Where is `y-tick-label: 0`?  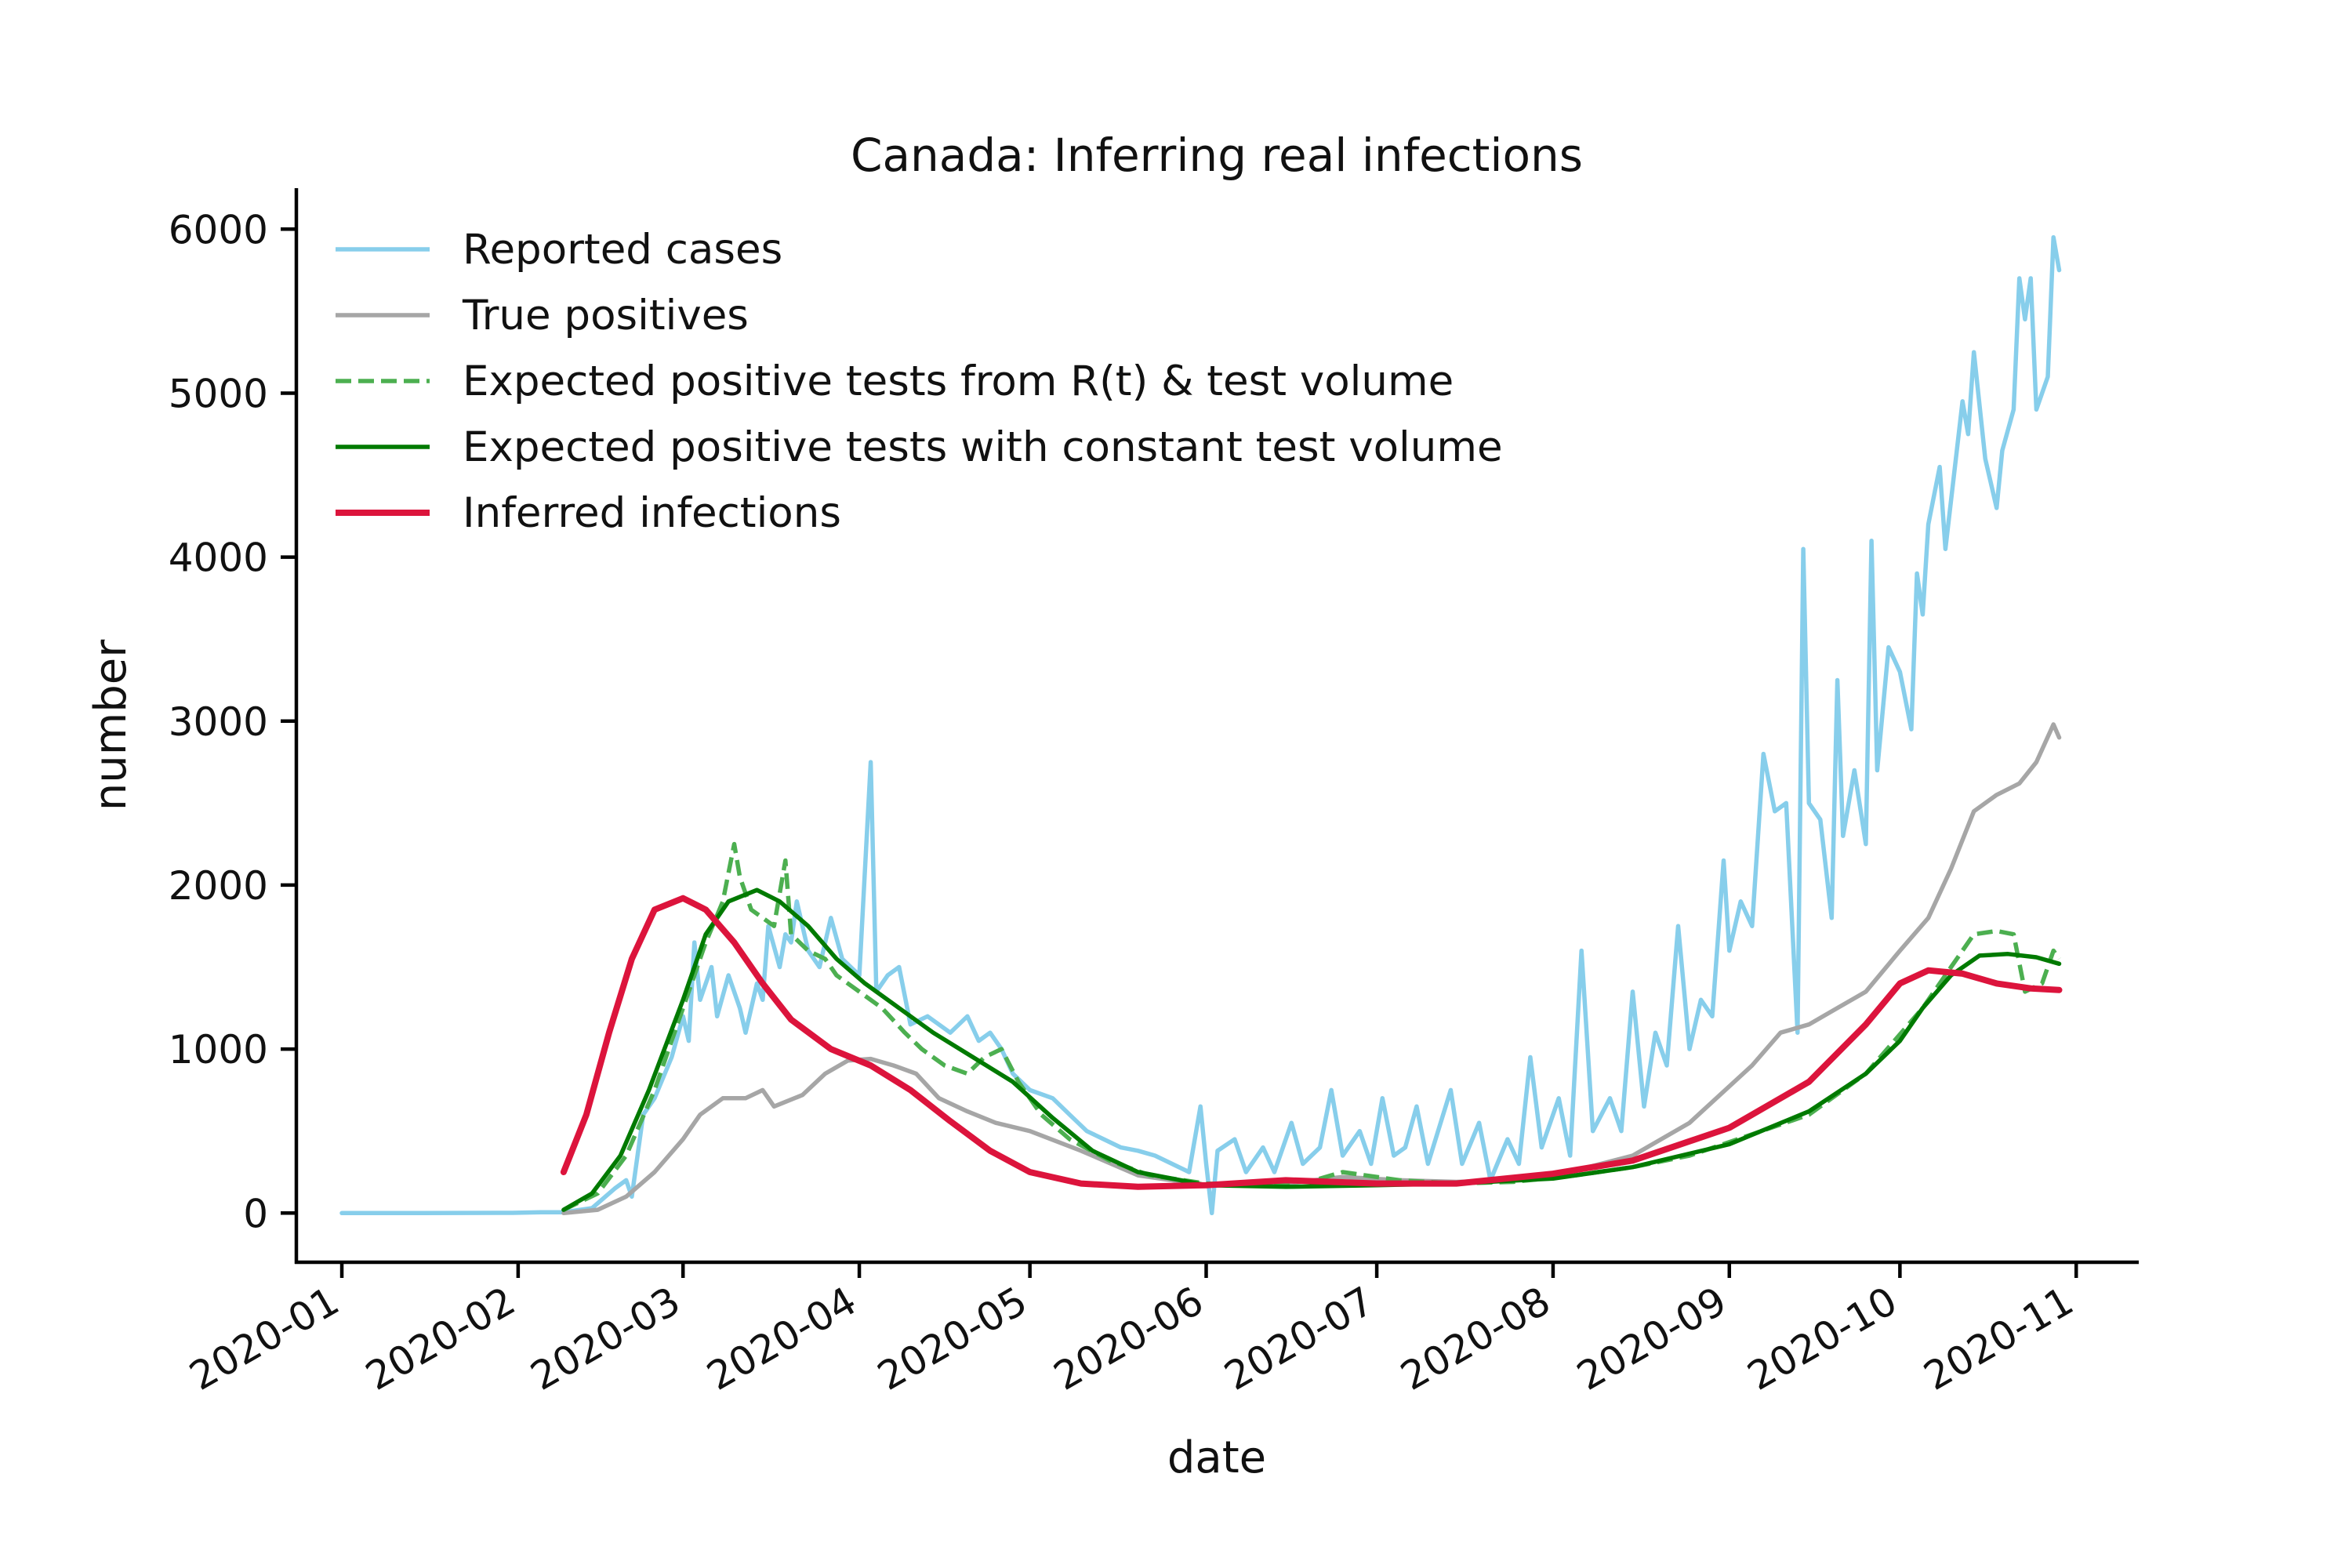
y-tick-label: 0 is located at coordinates (255, 1213).